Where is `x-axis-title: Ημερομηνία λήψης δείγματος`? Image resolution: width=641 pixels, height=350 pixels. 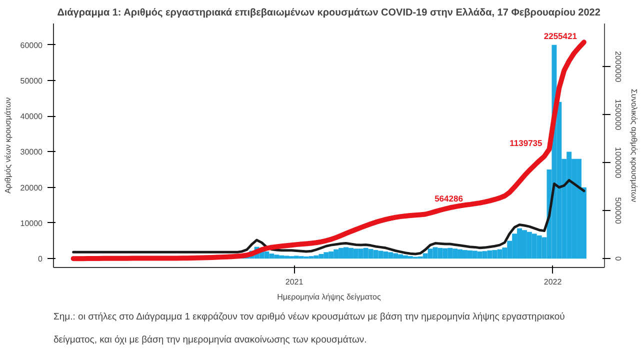 x-axis-title: Ημερομηνία λήψης δείγματος is located at coordinates (329, 297).